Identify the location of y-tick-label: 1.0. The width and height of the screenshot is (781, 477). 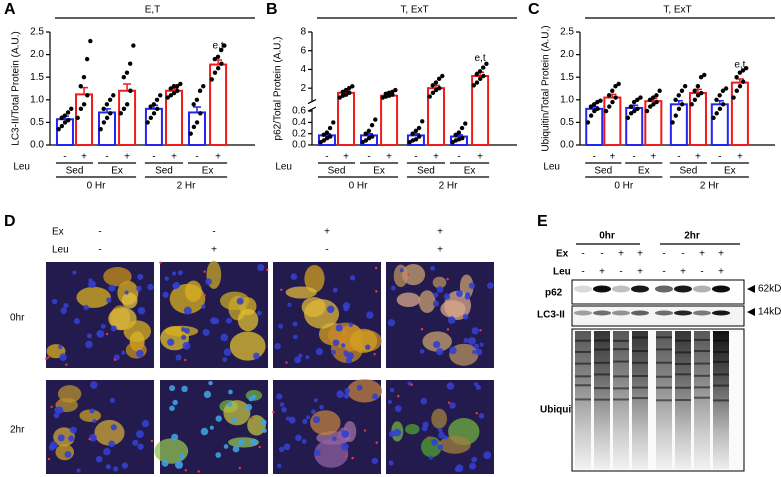
(37, 99).